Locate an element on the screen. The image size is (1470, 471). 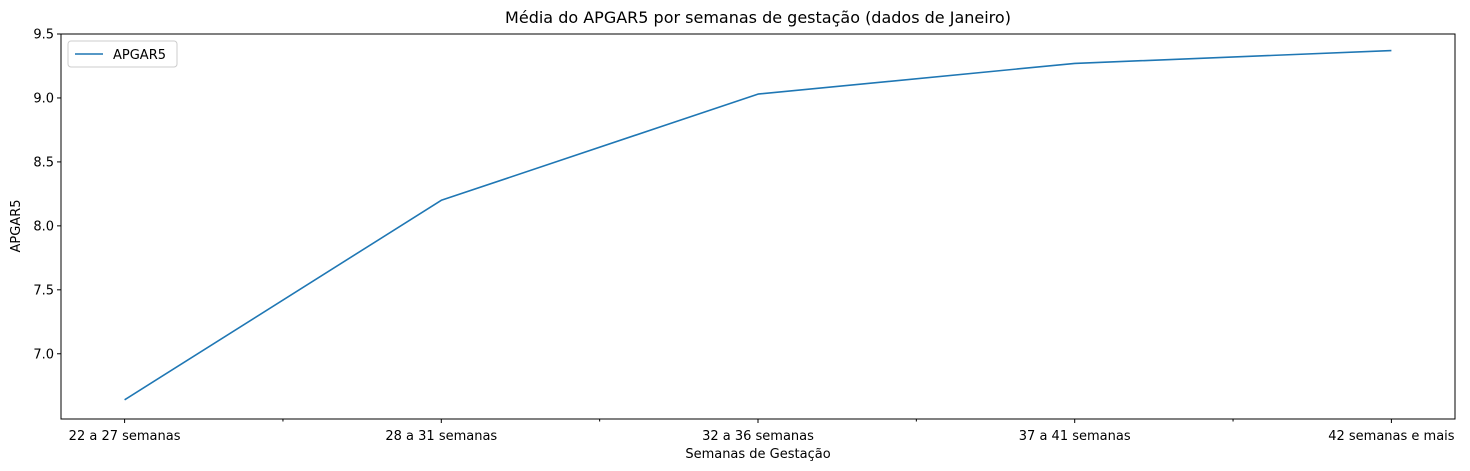
x-axis-label: Semanas de Gestação is located at coordinates (757, 454).